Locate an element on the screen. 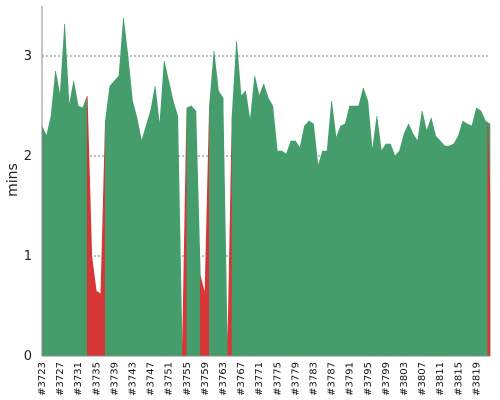  x-tick-label: #3783 is located at coordinates (314, 379).